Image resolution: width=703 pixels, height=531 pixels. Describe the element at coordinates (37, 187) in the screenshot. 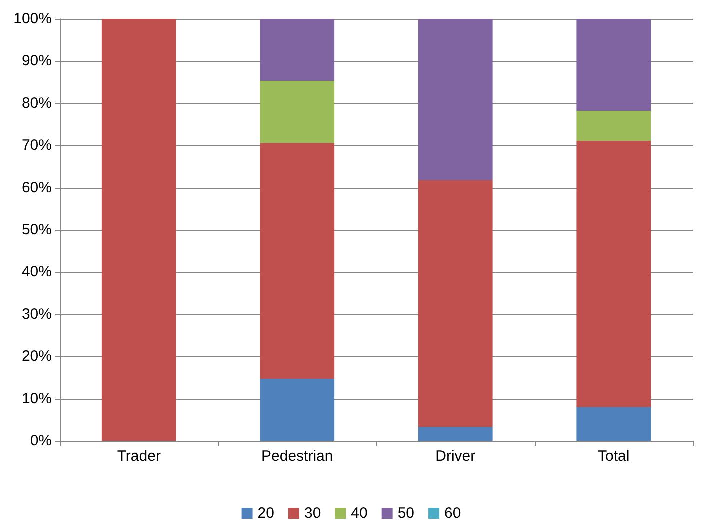

I see `y-tick-label: 60%` at that location.